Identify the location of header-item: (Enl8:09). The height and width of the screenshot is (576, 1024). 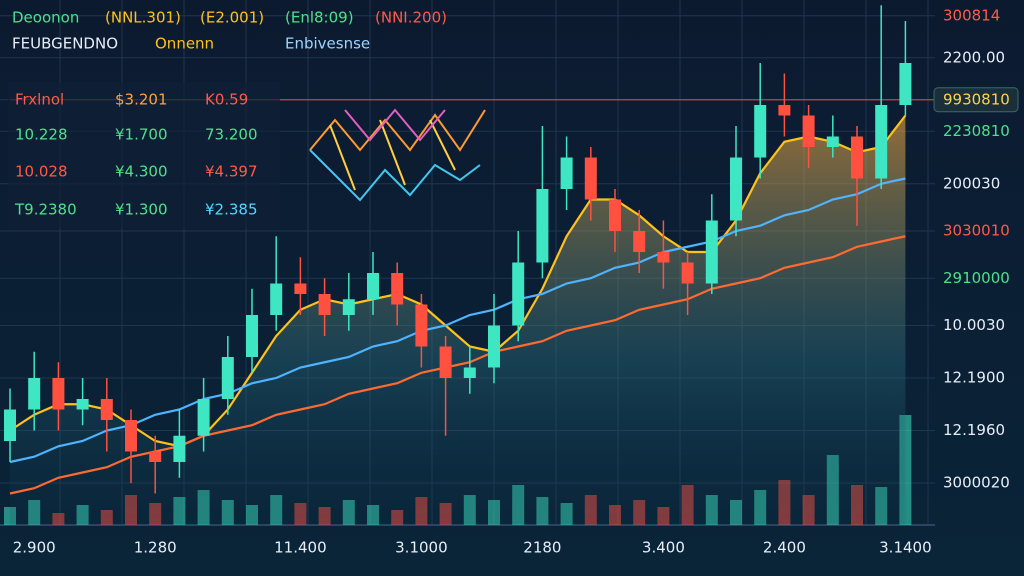
(319, 18).